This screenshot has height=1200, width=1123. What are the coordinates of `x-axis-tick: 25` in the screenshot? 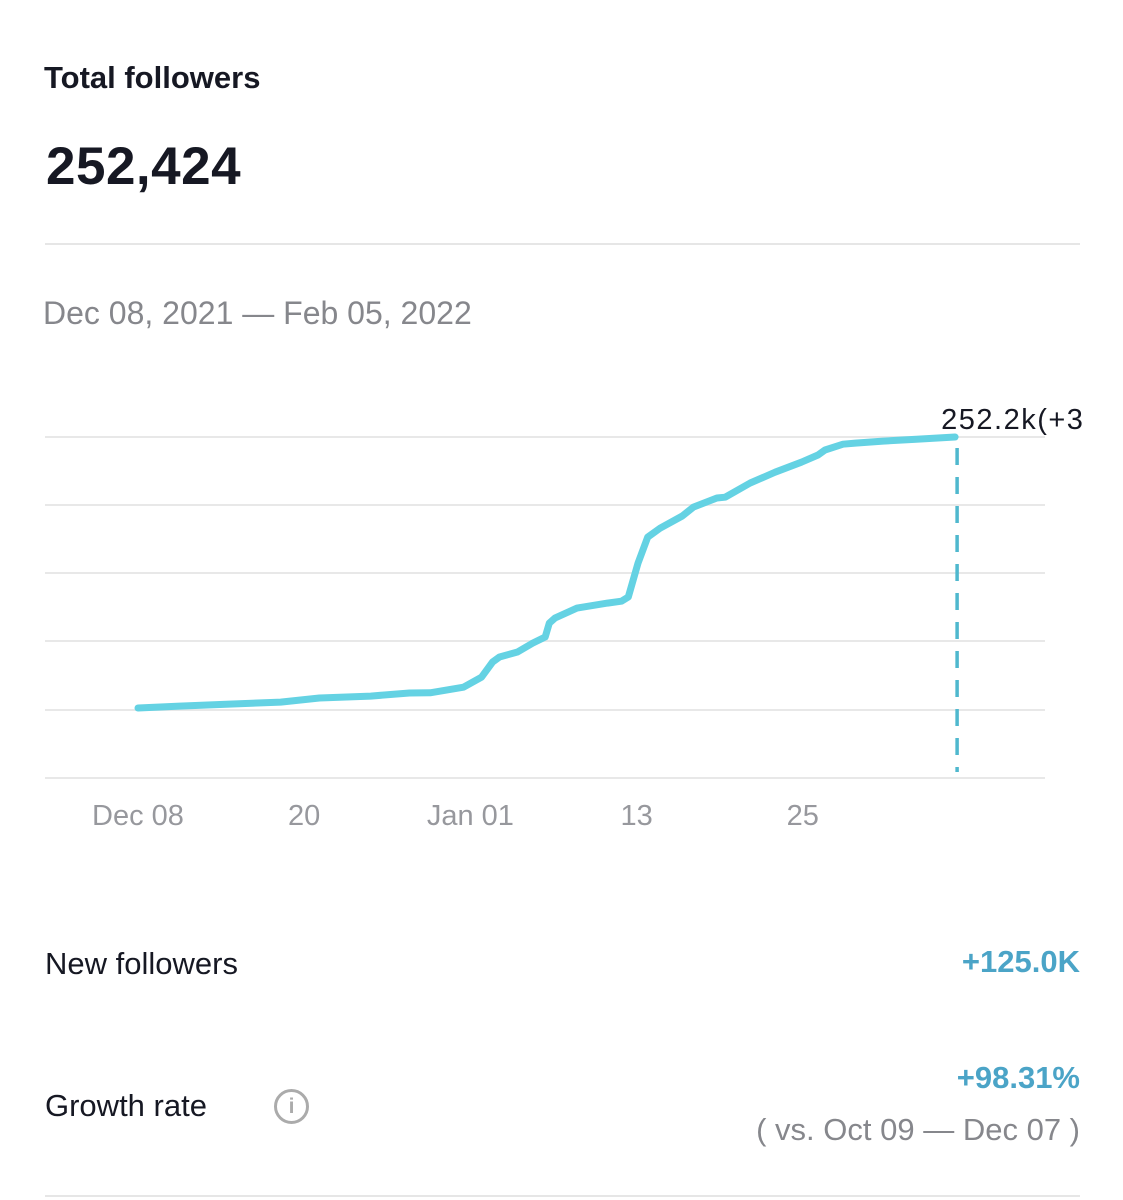 It's located at (802, 816).